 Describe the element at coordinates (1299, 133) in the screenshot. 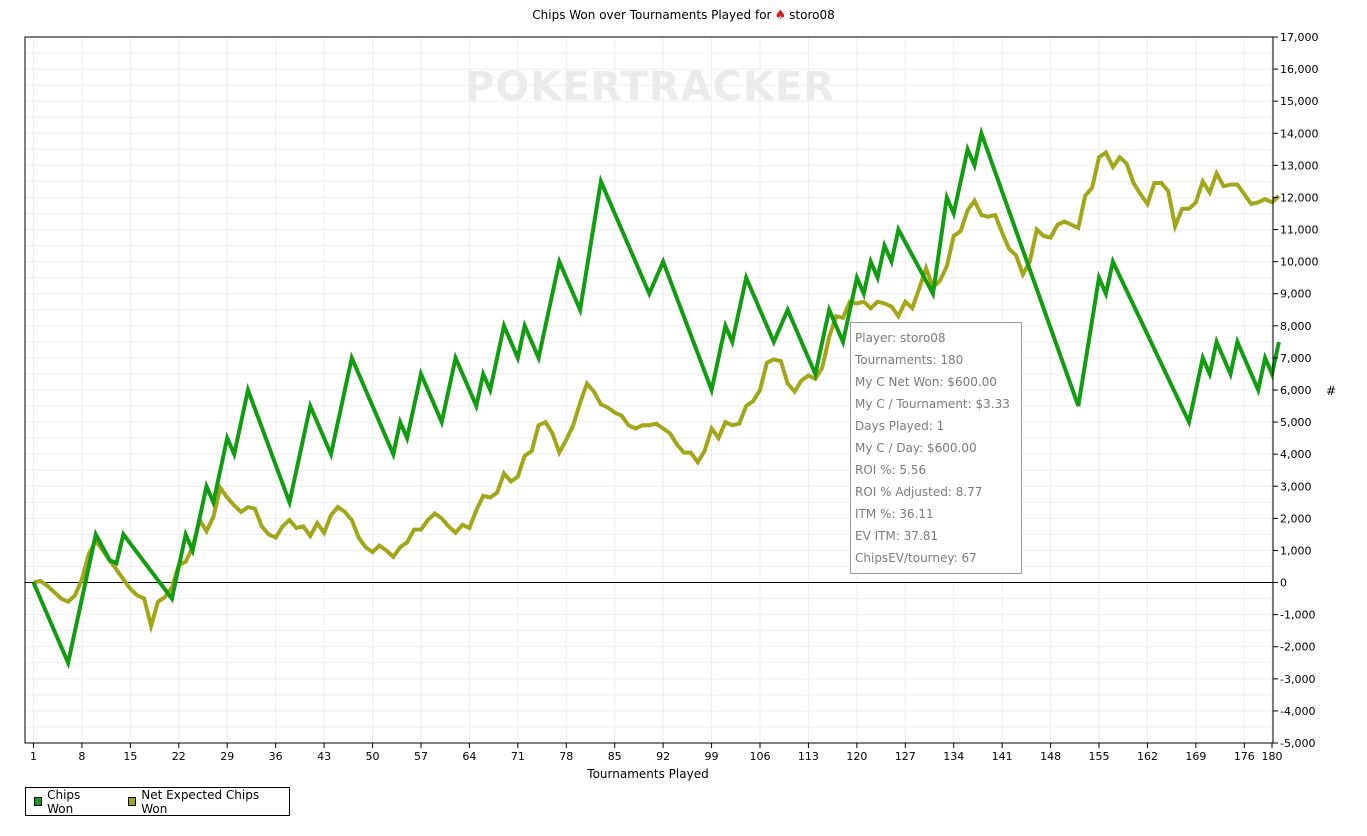

I see `y-tick-label: 14,000` at that location.